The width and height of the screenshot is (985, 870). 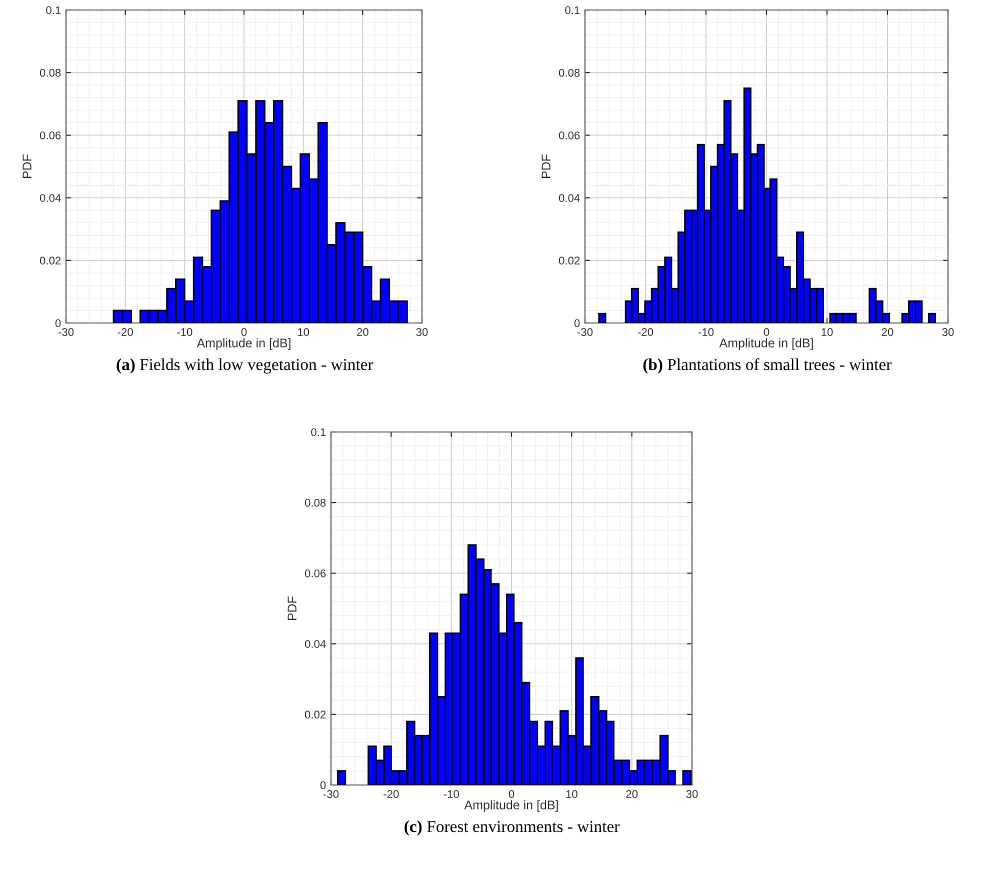 I want to click on text: (a) Fields with low vegetation - winter, so click(x=245, y=366).